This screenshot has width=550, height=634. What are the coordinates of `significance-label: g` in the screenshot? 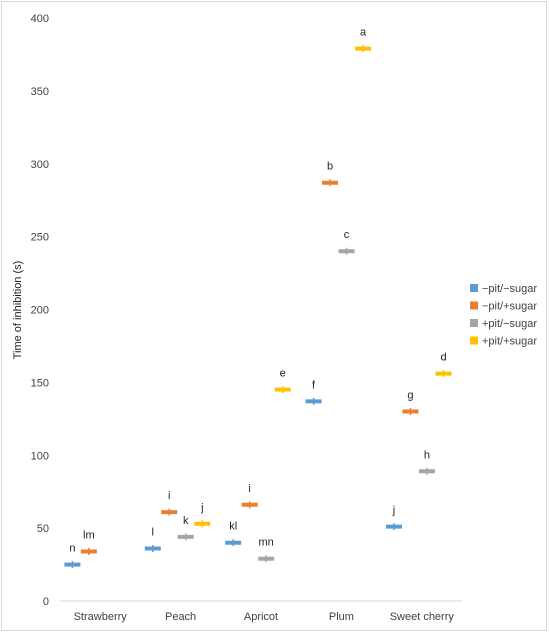 It's located at (410, 396).